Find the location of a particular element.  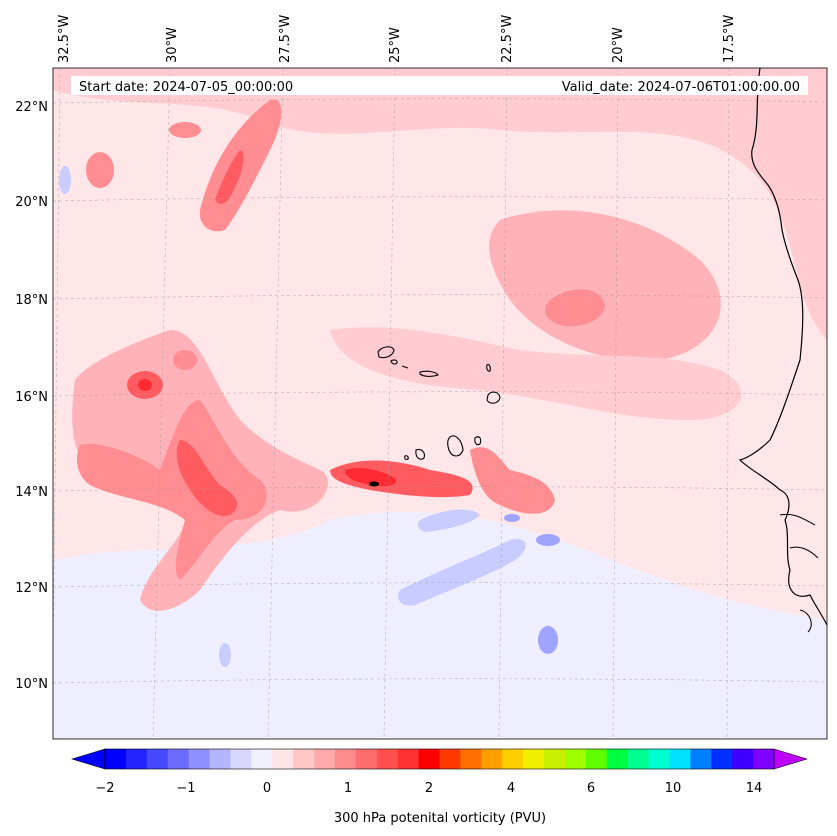

lat-label: 14°N is located at coordinates (31, 492).